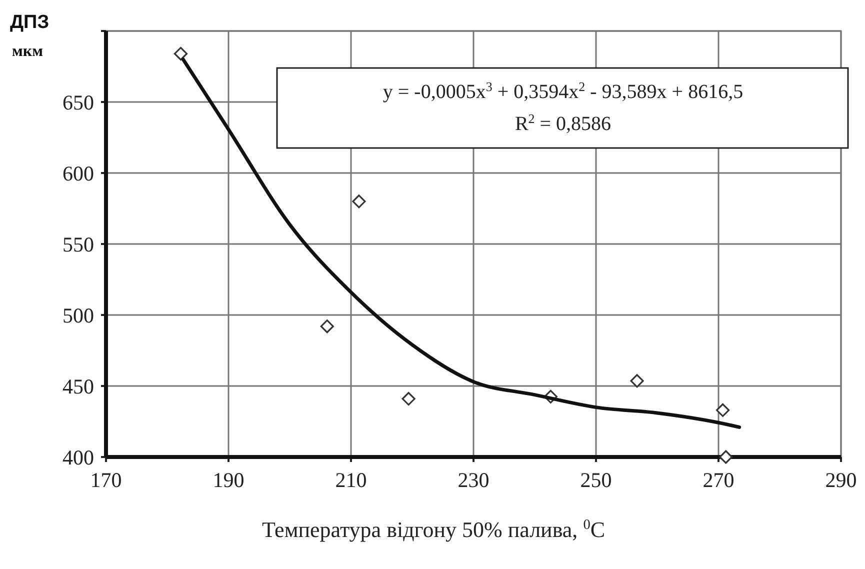  What do you see at coordinates (28, 51) in the screenshot?
I see `text: мкм` at bounding box center [28, 51].